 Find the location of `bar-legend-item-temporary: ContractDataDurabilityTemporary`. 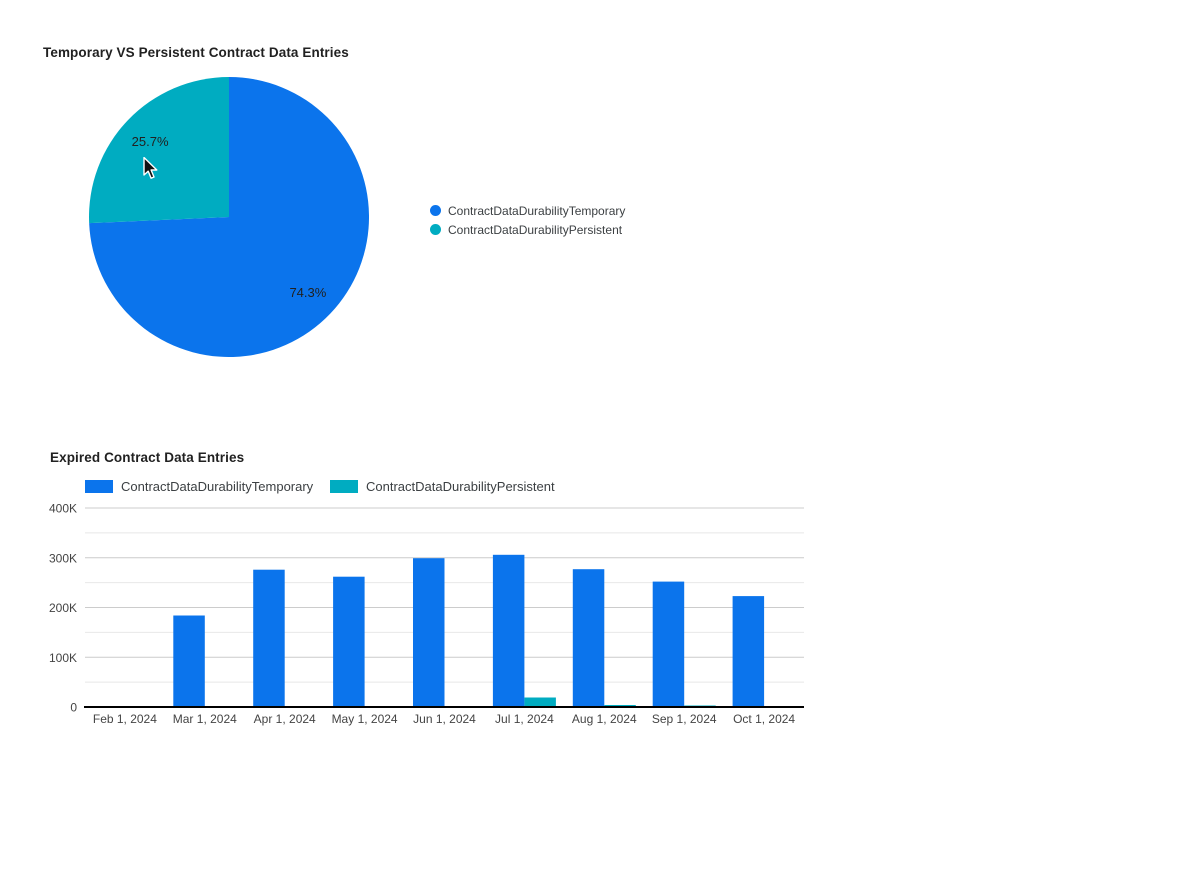

bar-legend-item-temporary: ContractDataDurabilityTemporary is located at coordinates (199, 486).